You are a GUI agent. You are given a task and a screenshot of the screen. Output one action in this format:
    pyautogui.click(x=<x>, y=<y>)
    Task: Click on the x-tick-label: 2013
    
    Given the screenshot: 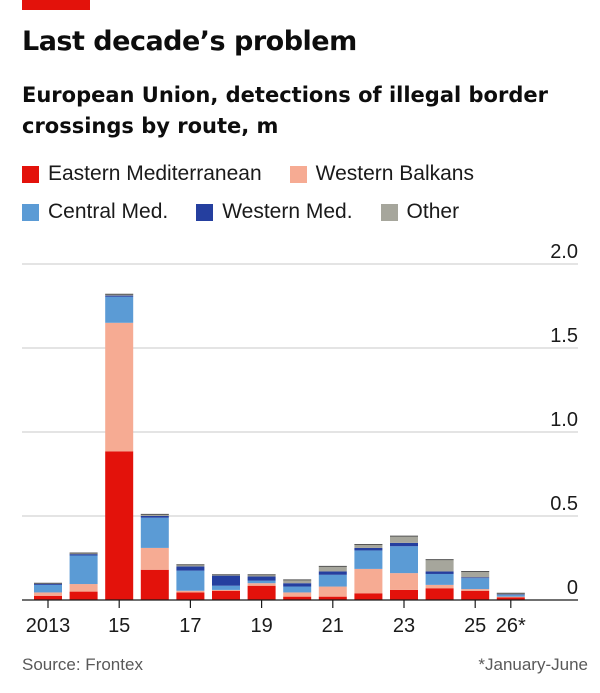 What is the action you would take?
    pyautogui.click(x=48, y=626)
    